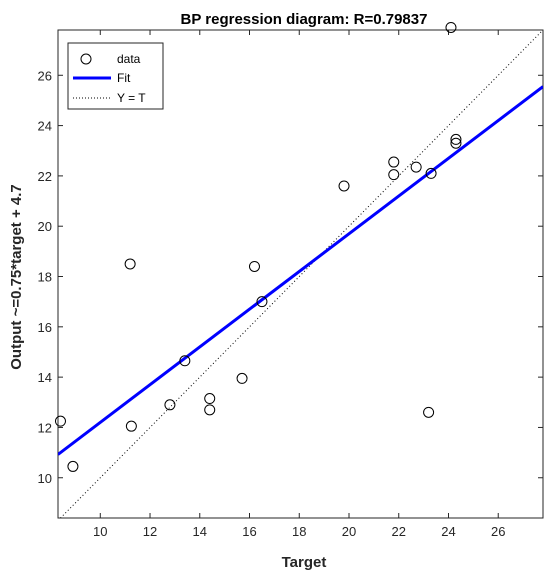 The height and width of the screenshot is (579, 550). Describe the element at coordinates (304, 562) in the screenshot. I see `x-axis-label: Target` at that location.